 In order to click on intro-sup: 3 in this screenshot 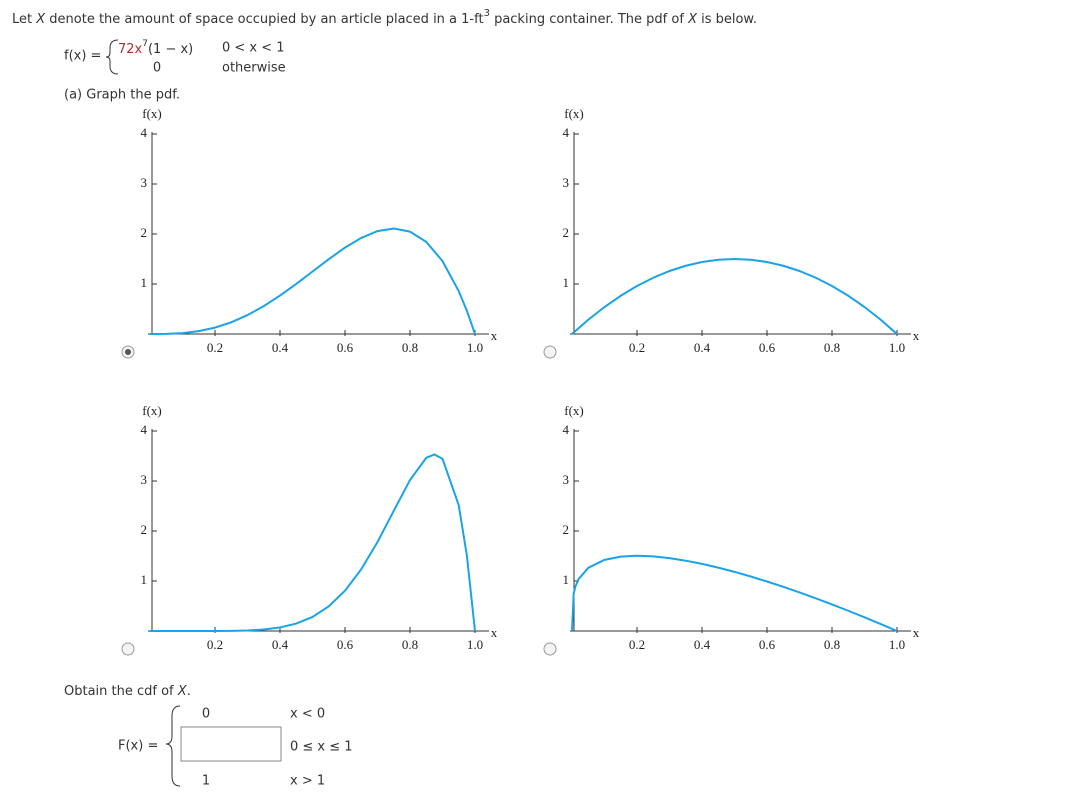, I will do `click(487, 13)`.